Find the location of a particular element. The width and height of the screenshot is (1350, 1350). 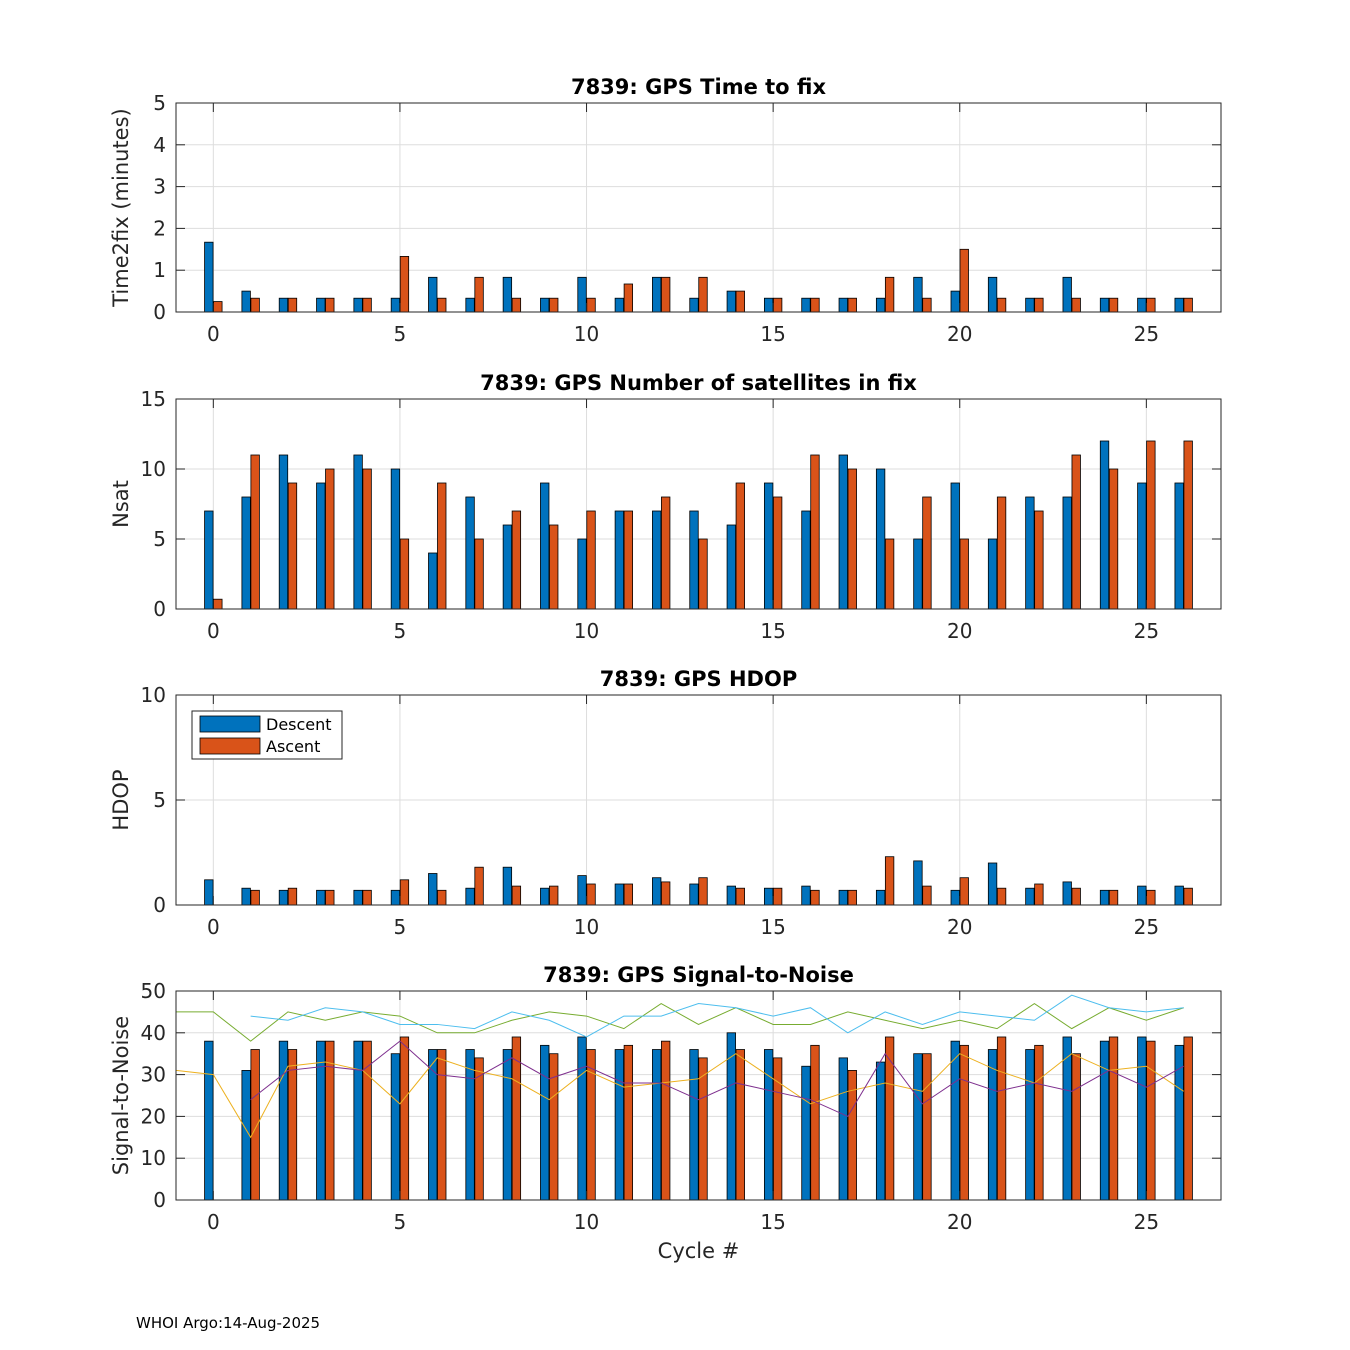

y-tick-label: 2 is located at coordinates (159, 228).